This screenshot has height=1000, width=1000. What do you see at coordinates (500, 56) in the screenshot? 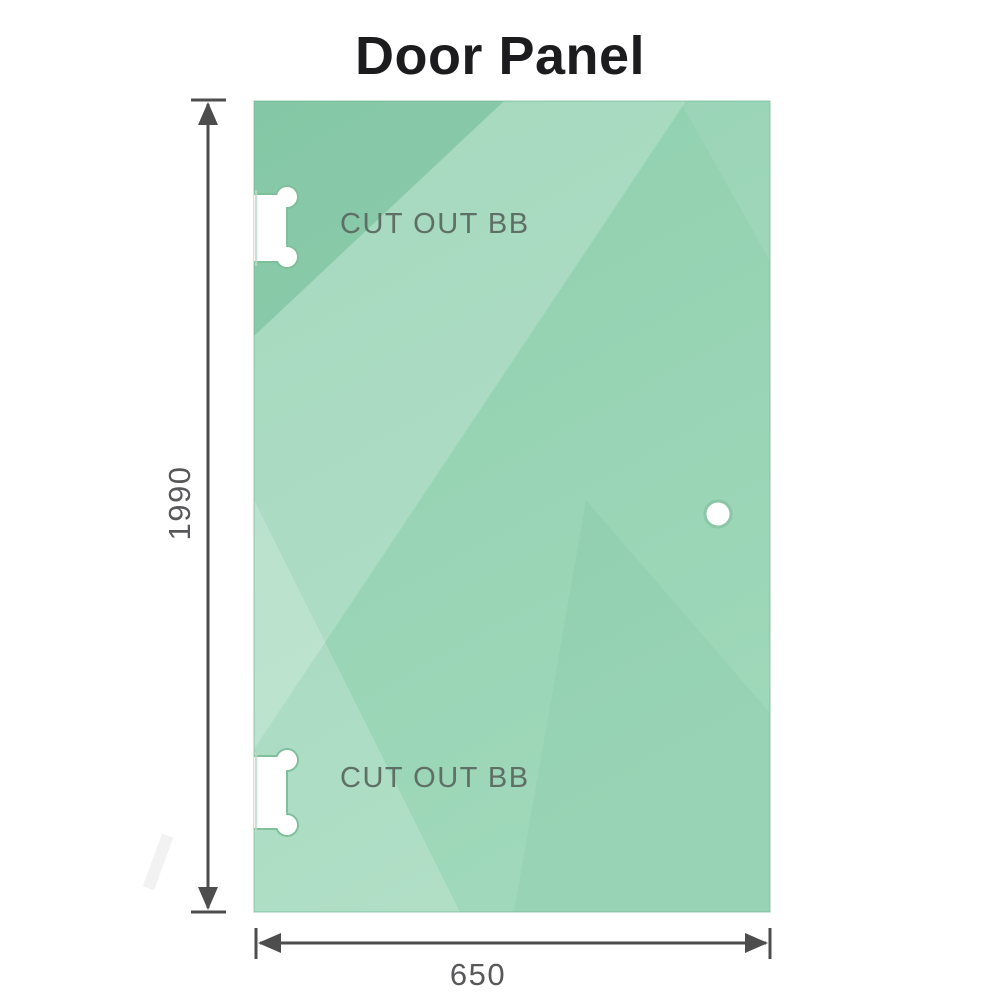
I see `page-title: Door Panel` at bounding box center [500, 56].